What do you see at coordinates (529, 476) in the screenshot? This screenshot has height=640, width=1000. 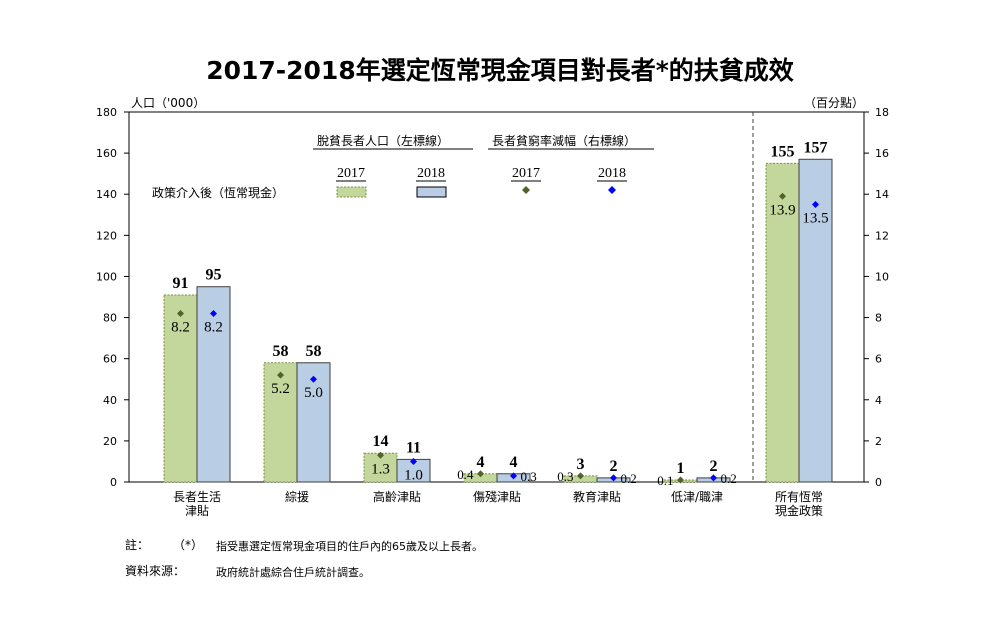 I see `point-value-label-2018: 0.3` at bounding box center [529, 476].